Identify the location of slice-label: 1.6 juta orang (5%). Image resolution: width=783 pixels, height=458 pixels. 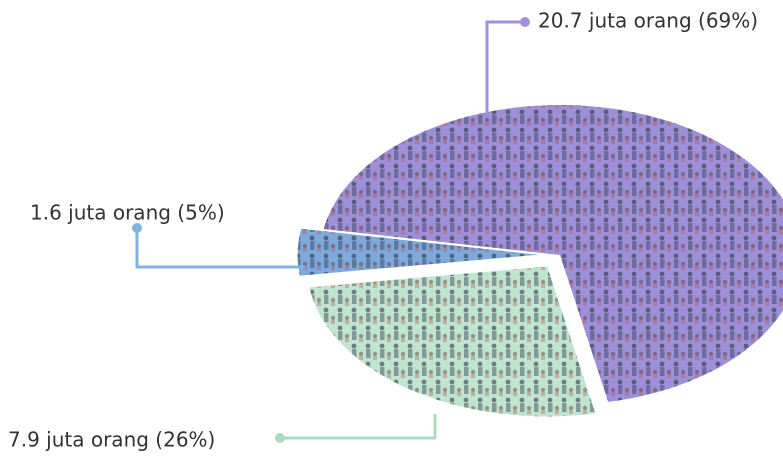
(127, 213).